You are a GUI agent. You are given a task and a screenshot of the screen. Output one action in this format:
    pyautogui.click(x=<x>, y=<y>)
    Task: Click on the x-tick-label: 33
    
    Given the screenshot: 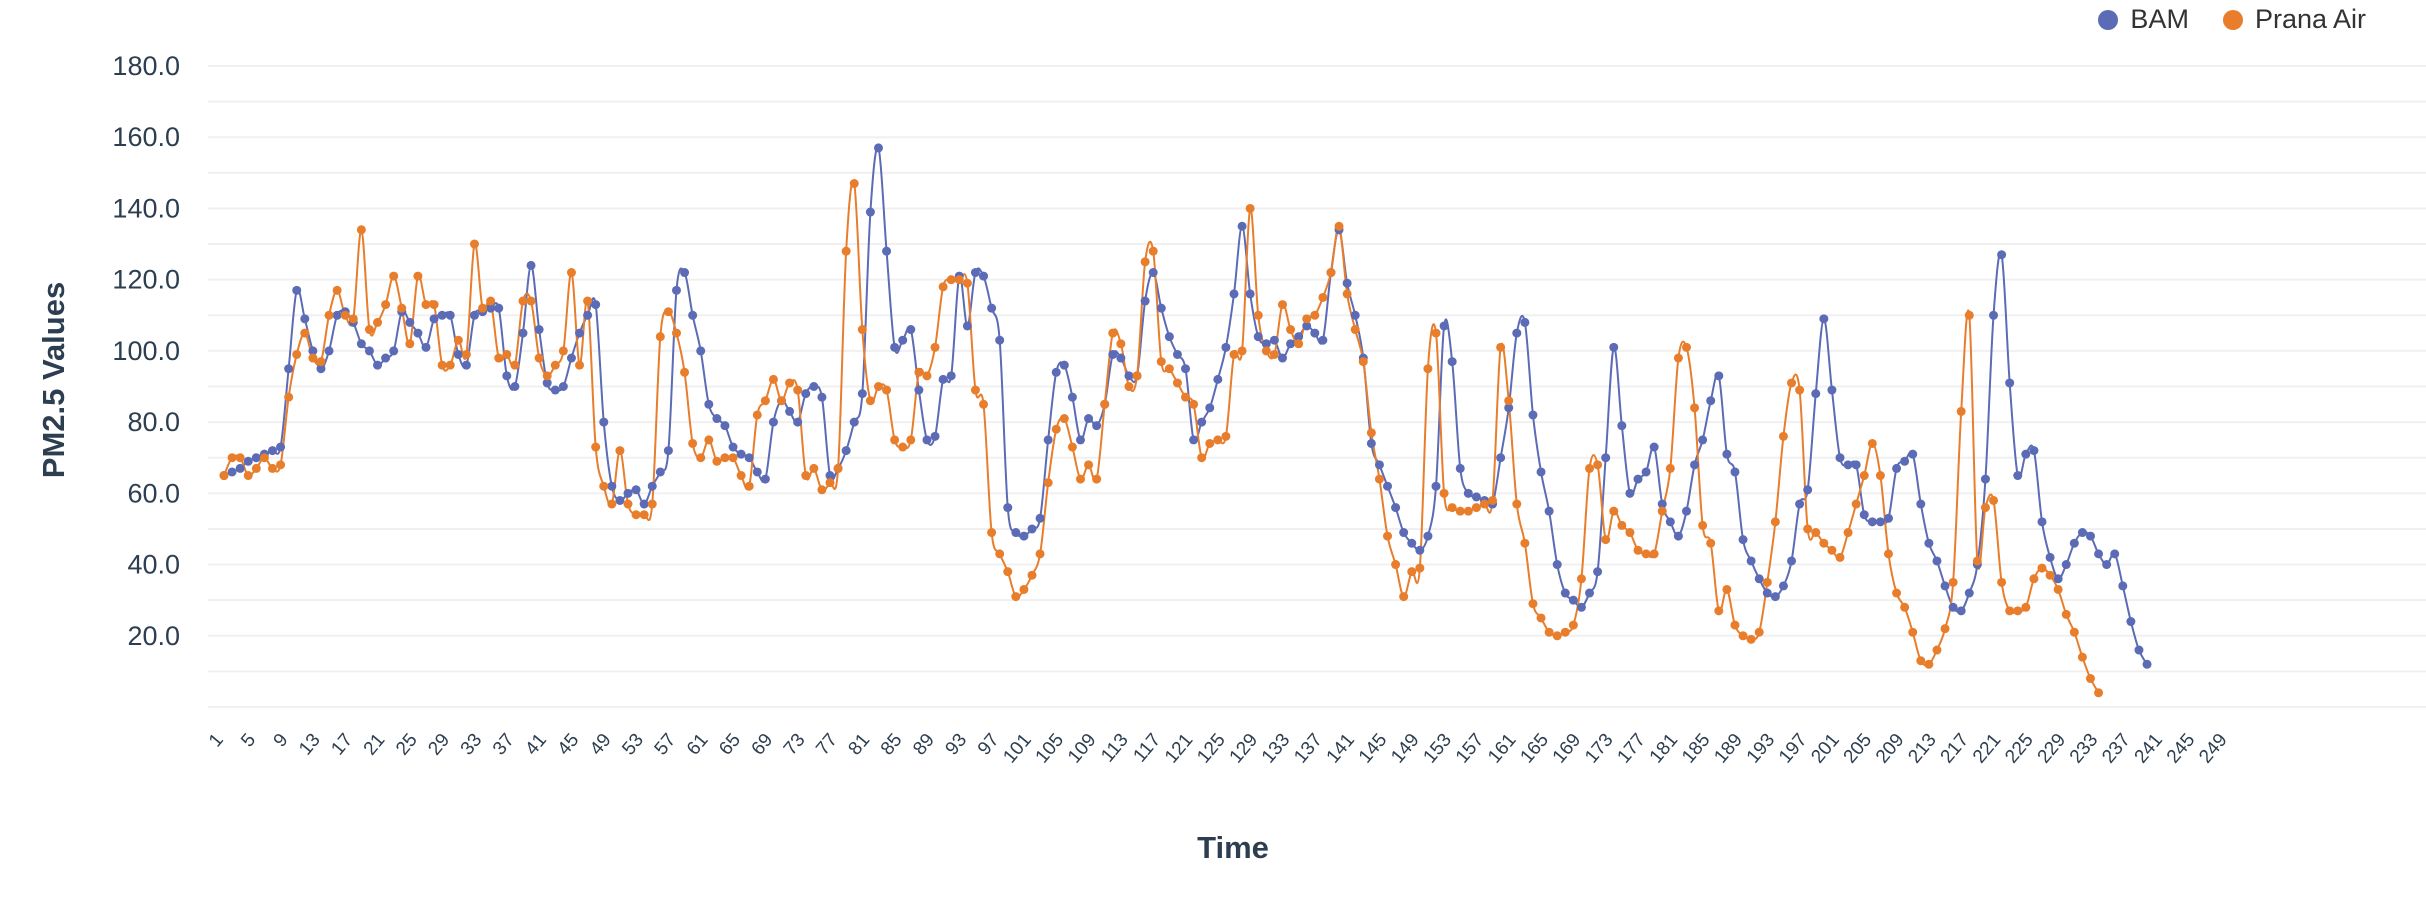 What is the action you would take?
    pyautogui.click(x=472, y=745)
    